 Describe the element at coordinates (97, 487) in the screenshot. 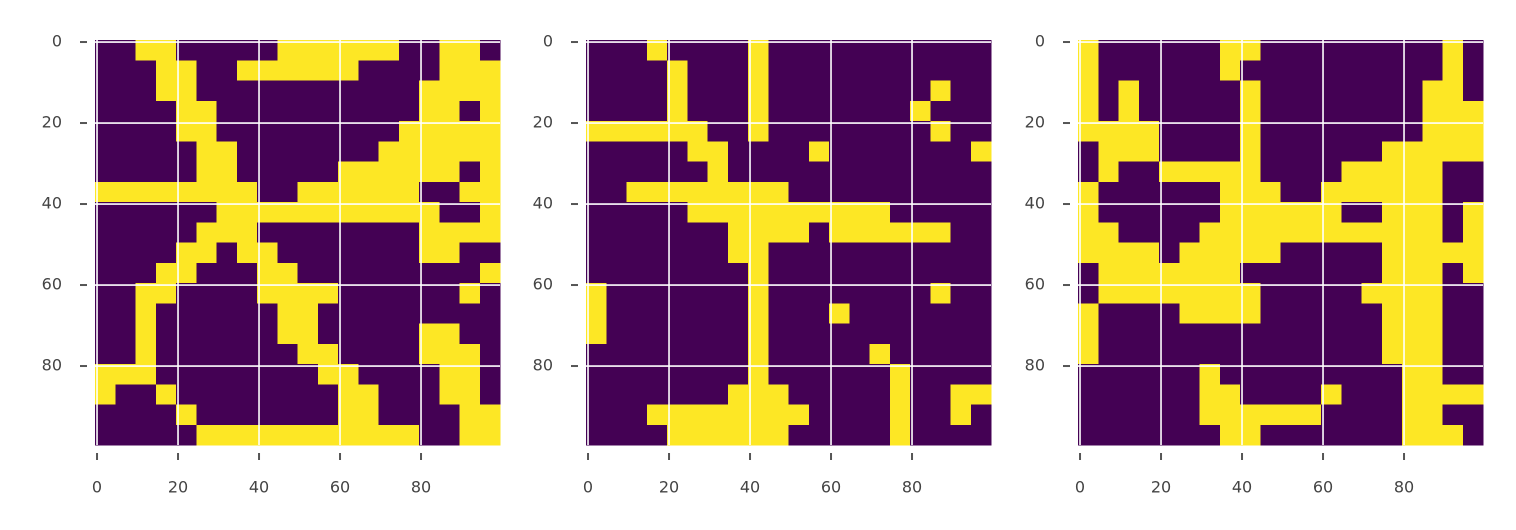

I see `x-tick-label: 0` at that location.